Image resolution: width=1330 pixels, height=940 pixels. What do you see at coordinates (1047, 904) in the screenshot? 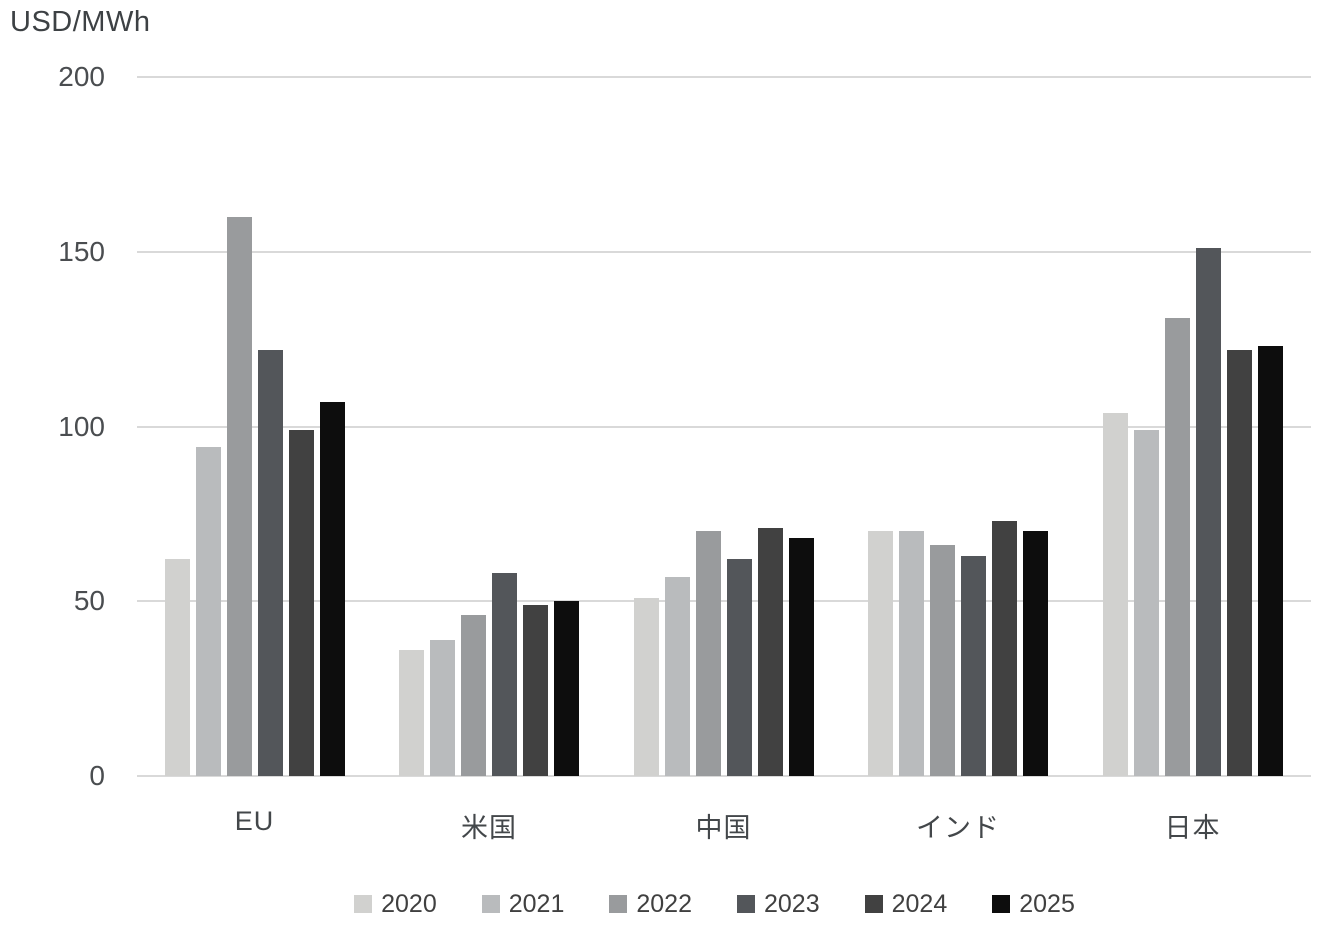
I see `legend-label-2025: 2025` at bounding box center [1047, 904].